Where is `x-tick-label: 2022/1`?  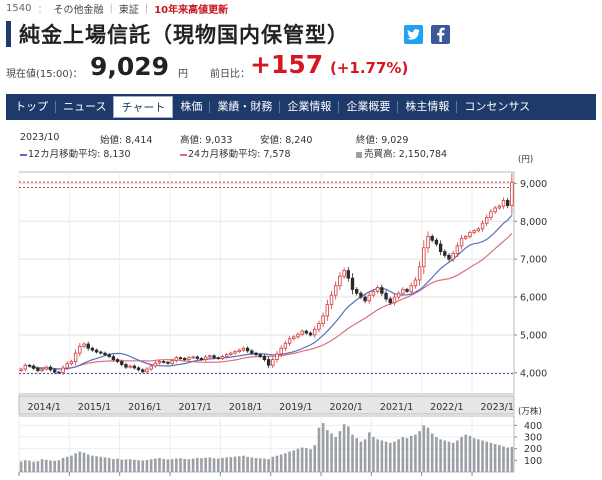
x-tick-label: 2022/1 is located at coordinates (446, 407).